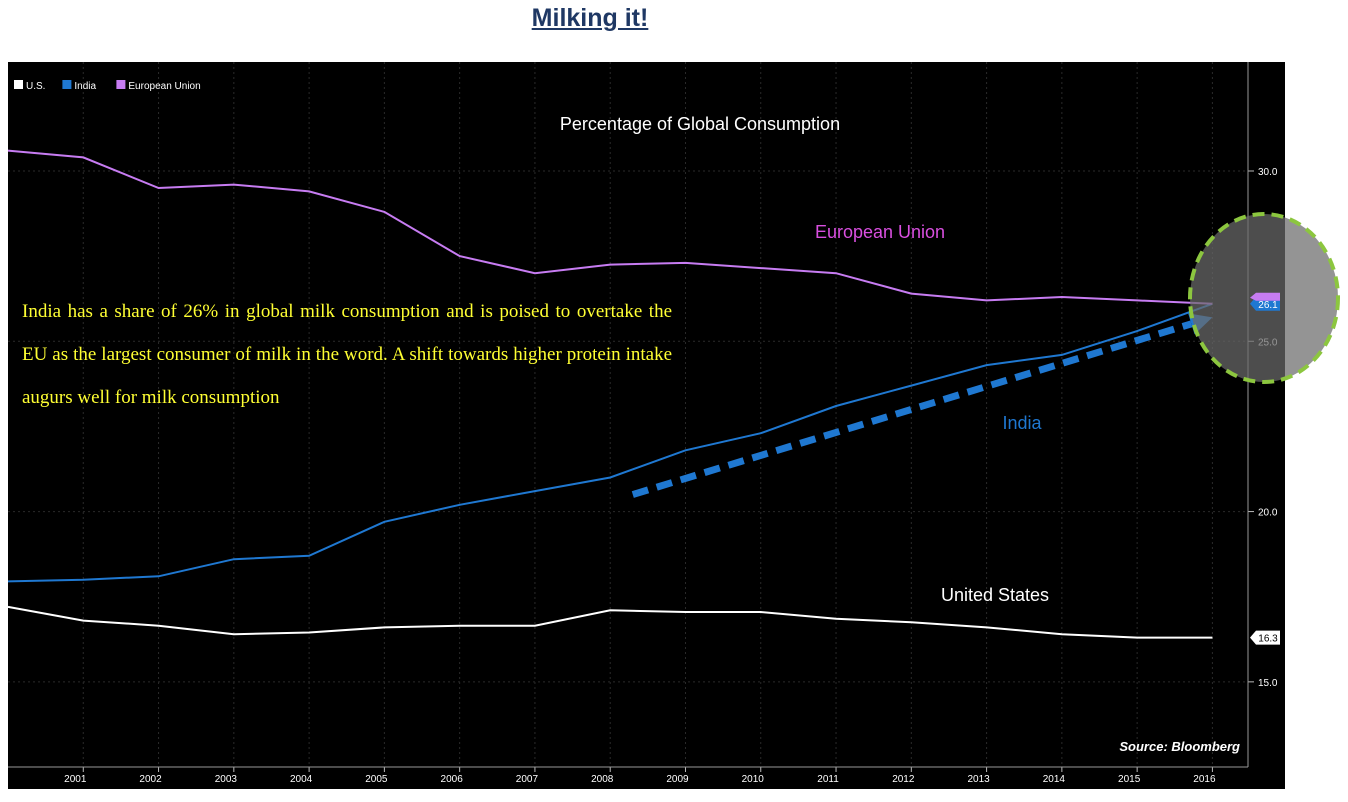 Image resolution: width=1348 pixels, height=802 pixels. Describe the element at coordinates (1268, 513) in the screenshot. I see `y-tick-label: 20.0` at that location.